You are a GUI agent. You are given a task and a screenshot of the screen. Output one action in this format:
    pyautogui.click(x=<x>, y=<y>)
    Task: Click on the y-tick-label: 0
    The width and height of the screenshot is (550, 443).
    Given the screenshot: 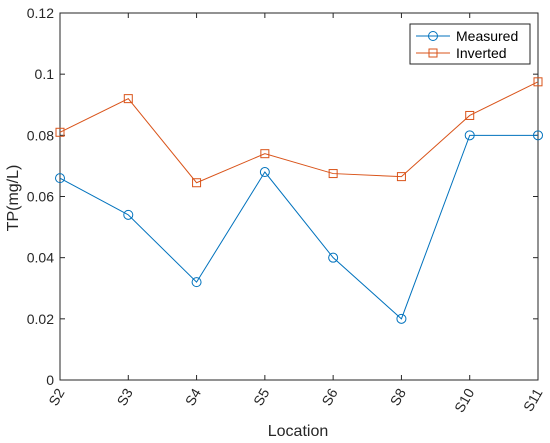 What is the action you would take?
    pyautogui.click(x=50, y=380)
    